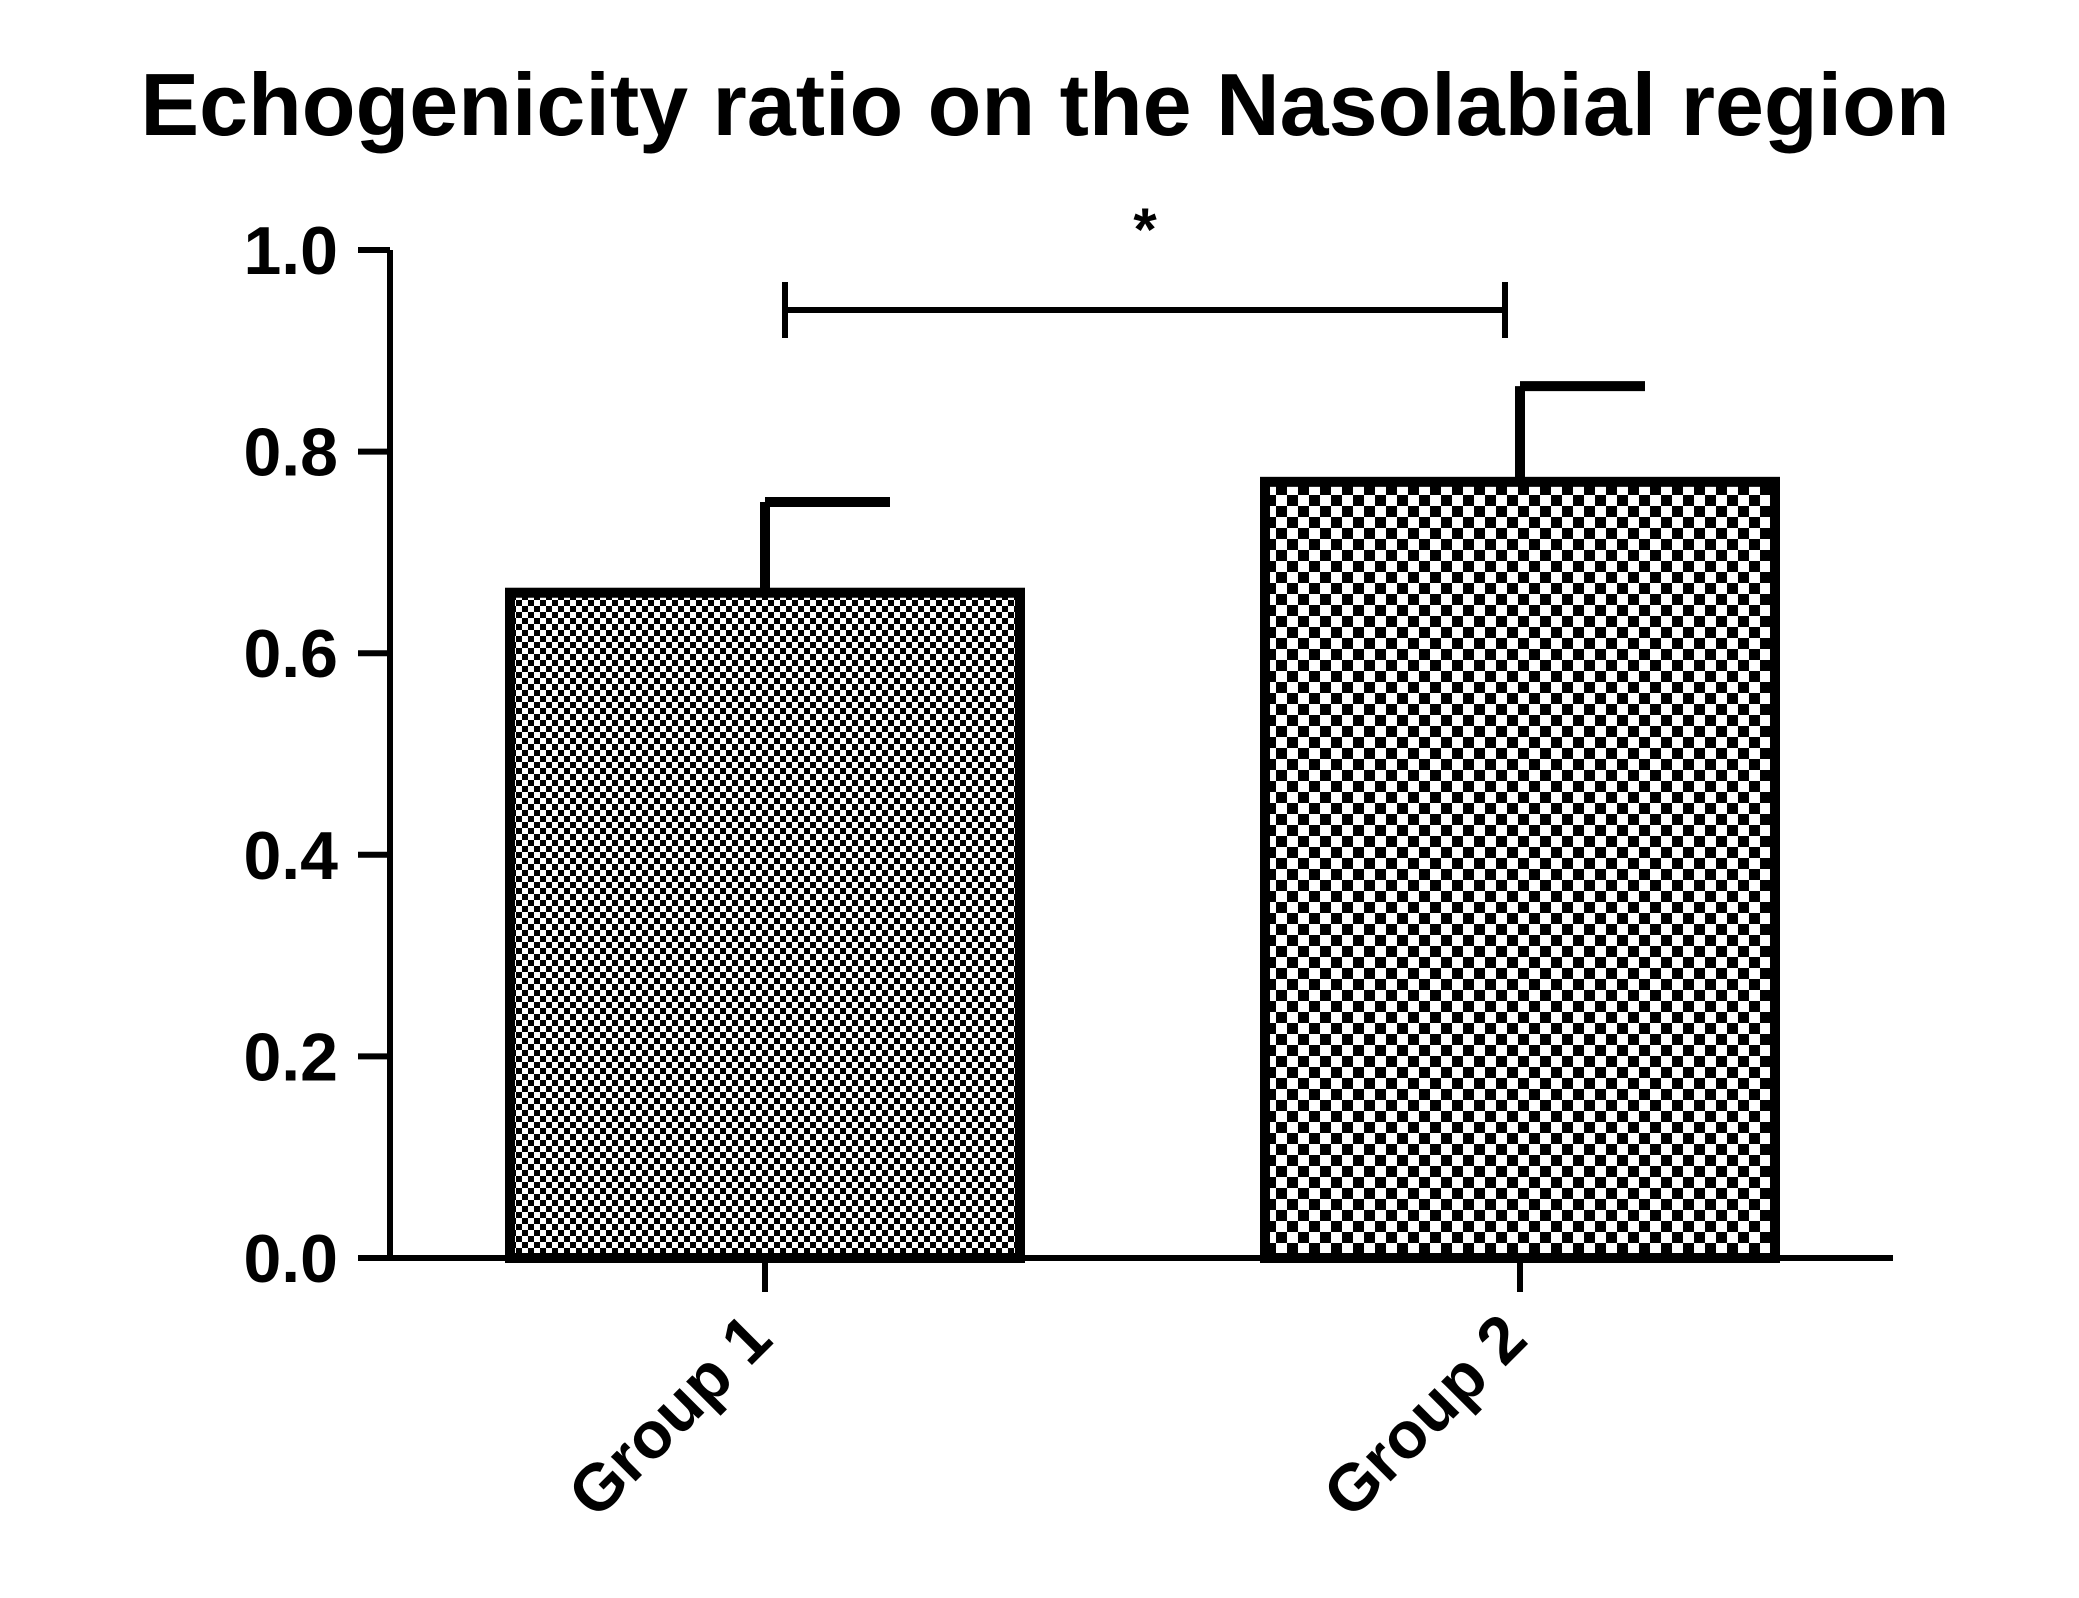  Describe the element at coordinates (316, 755) in the screenshot. I see `y-axis-ticks: 0.0 0.2 0.4 0.6 0.8 1.0` at that location.